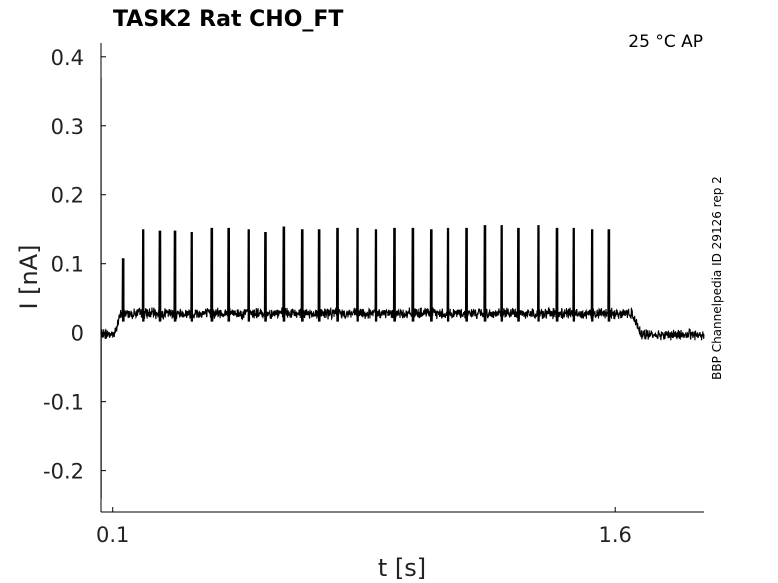 Image resolution: width=778 pixels, height=583 pixels. What do you see at coordinates (402, 568) in the screenshot?
I see `x-axis-label: t [s]` at bounding box center [402, 568].